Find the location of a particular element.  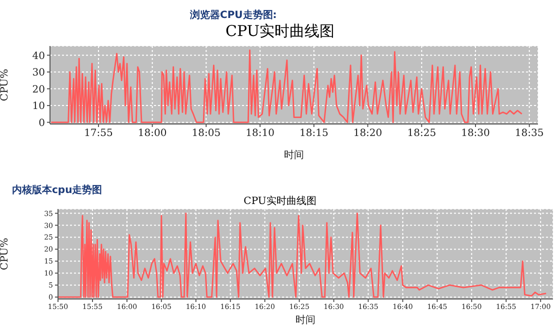

y-tick-label: 10 is located at coordinates (38, 106).